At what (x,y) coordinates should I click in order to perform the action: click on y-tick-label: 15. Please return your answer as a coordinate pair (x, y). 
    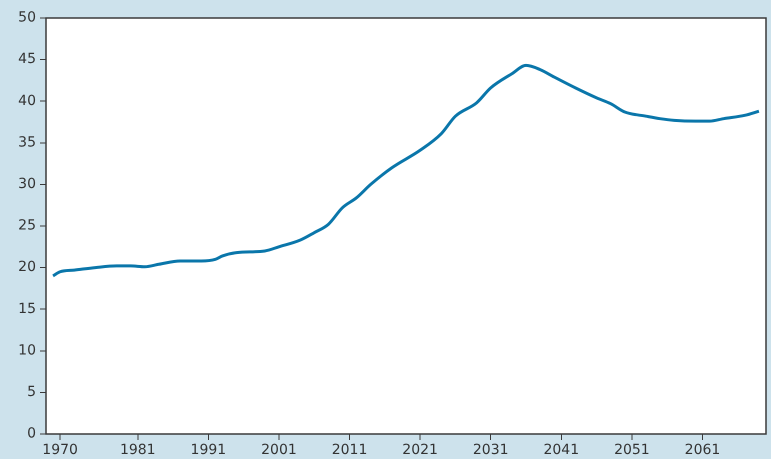
    Looking at the image, I should click on (27, 308).